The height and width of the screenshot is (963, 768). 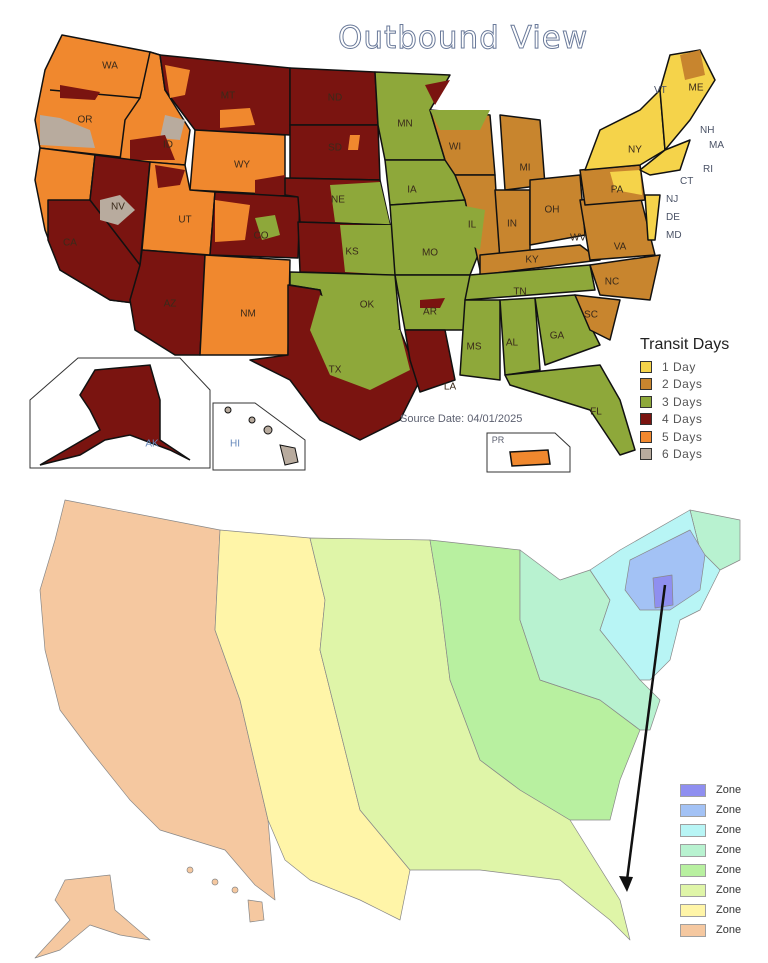 What do you see at coordinates (532, 260) in the screenshot?
I see `state-label-ky: KY` at bounding box center [532, 260].